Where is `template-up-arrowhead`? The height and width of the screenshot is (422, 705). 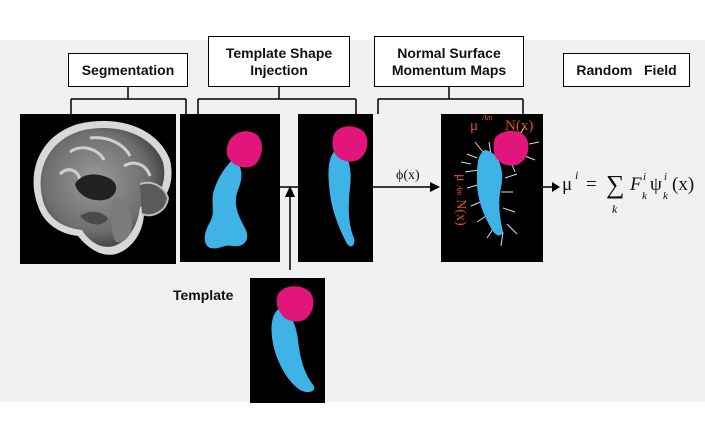
template-up-arrowhead is located at coordinates (290, 191).